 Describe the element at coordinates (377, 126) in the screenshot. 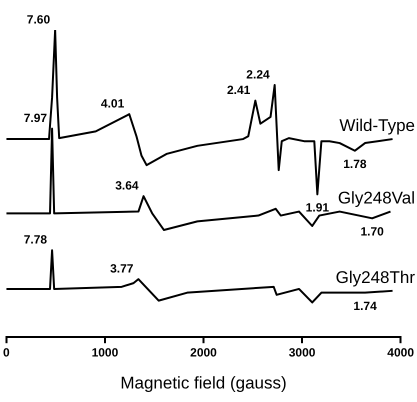

I see `series-label: Wild-Type` at that location.